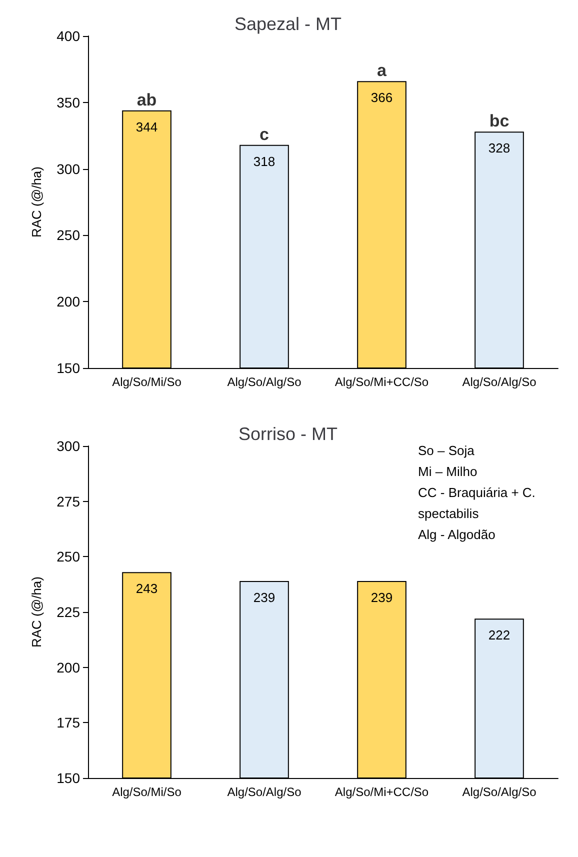 This screenshot has width=578, height=857. Describe the element at coordinates (264, 134) in the screenshot. I see `annotation: c` at that location.